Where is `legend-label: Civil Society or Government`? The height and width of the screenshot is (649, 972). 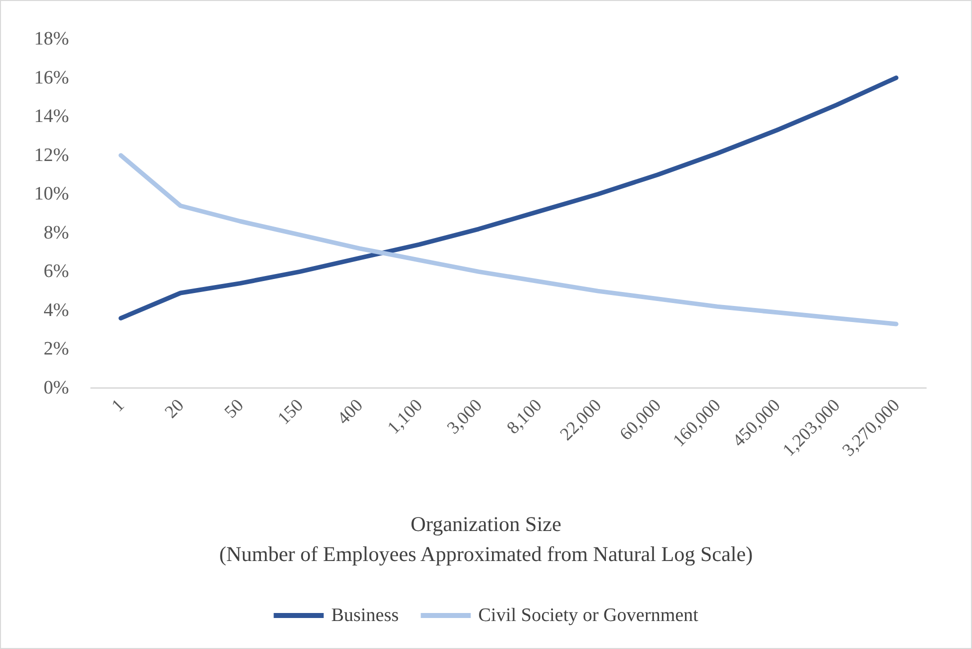
legend-label: Civil Society or Government is located at coordinates (589, 615).